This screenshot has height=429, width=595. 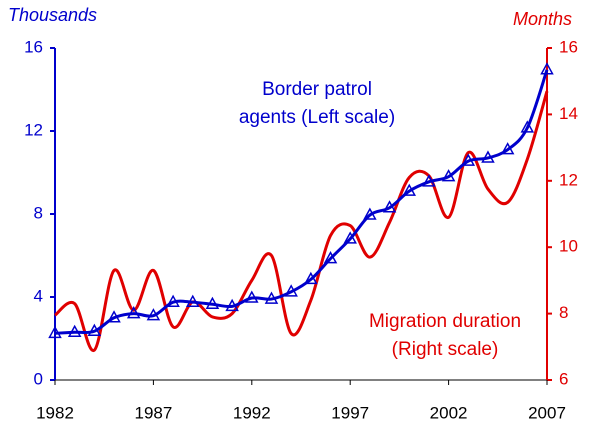 What do you see at coordinates (568, 179) in the screenshot?
I see `y2-tick-label: 12` at bounding box center [568, 179].